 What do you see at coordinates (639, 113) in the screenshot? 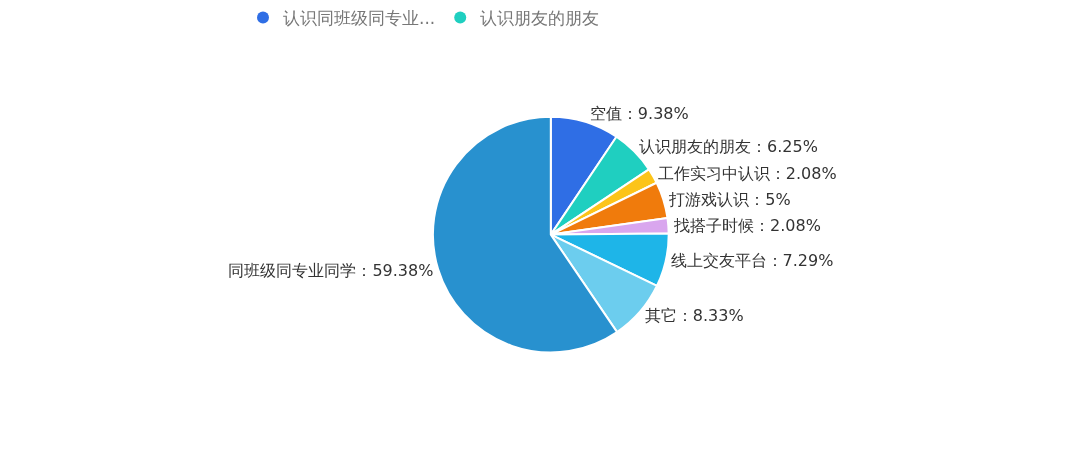
I see `slice-label: 空值：9.38%` at bounding box center [639, 113].